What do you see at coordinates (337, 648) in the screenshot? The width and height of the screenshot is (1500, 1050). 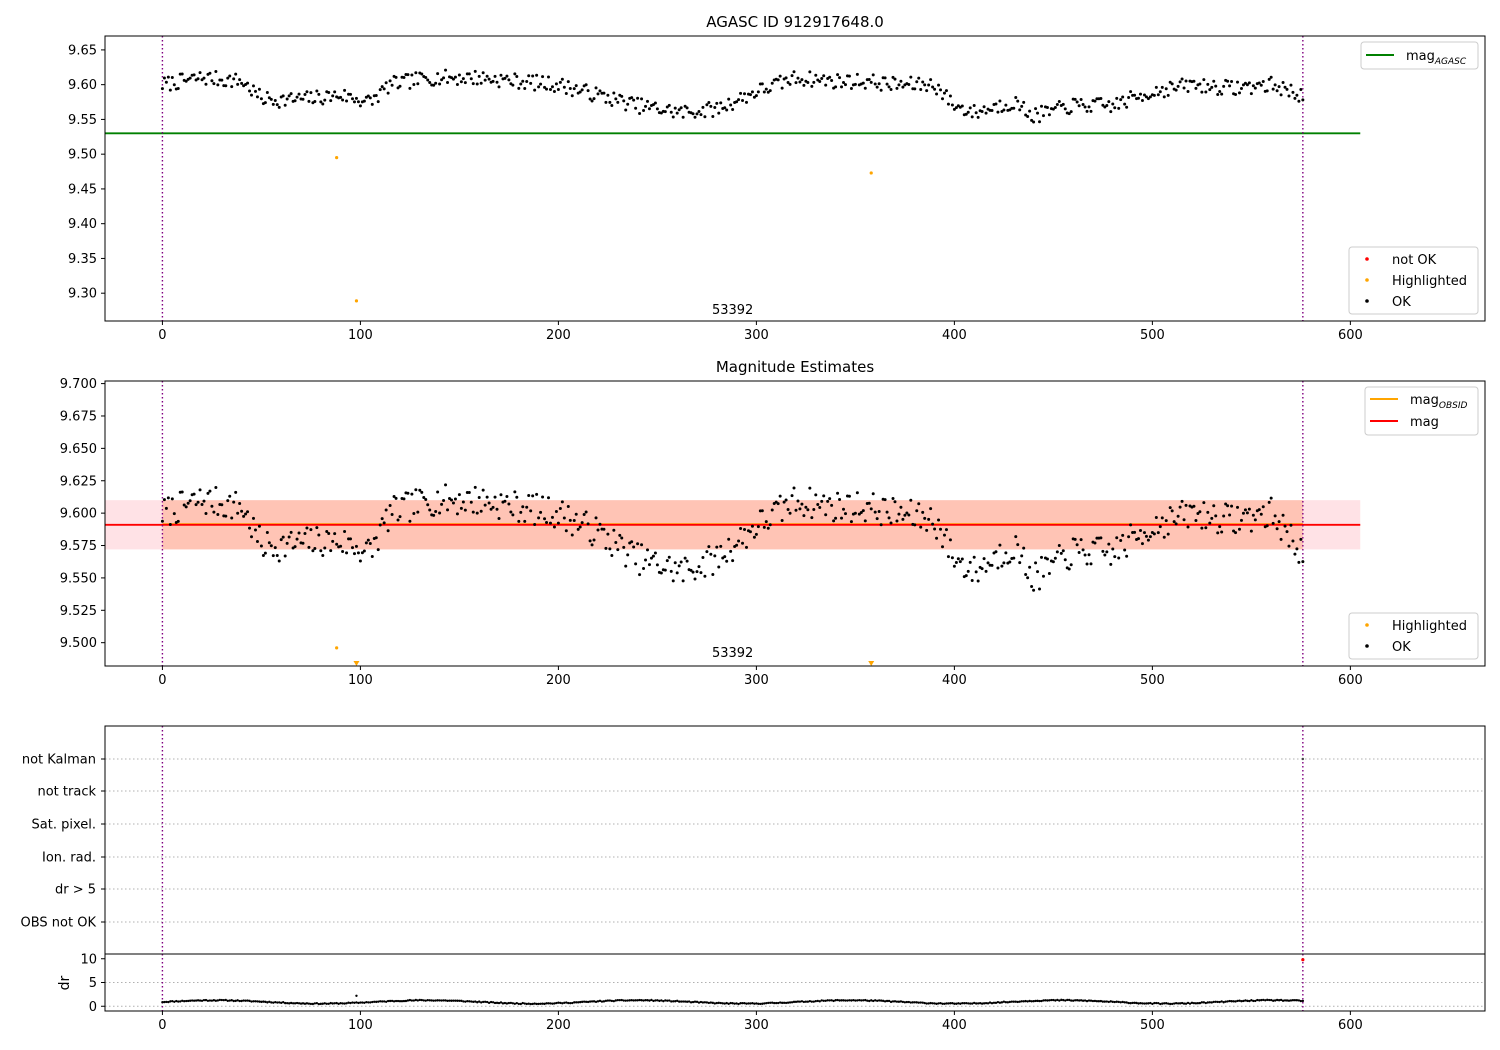 I see `estimates-highlighted-point` at bounding box center [337, 648].